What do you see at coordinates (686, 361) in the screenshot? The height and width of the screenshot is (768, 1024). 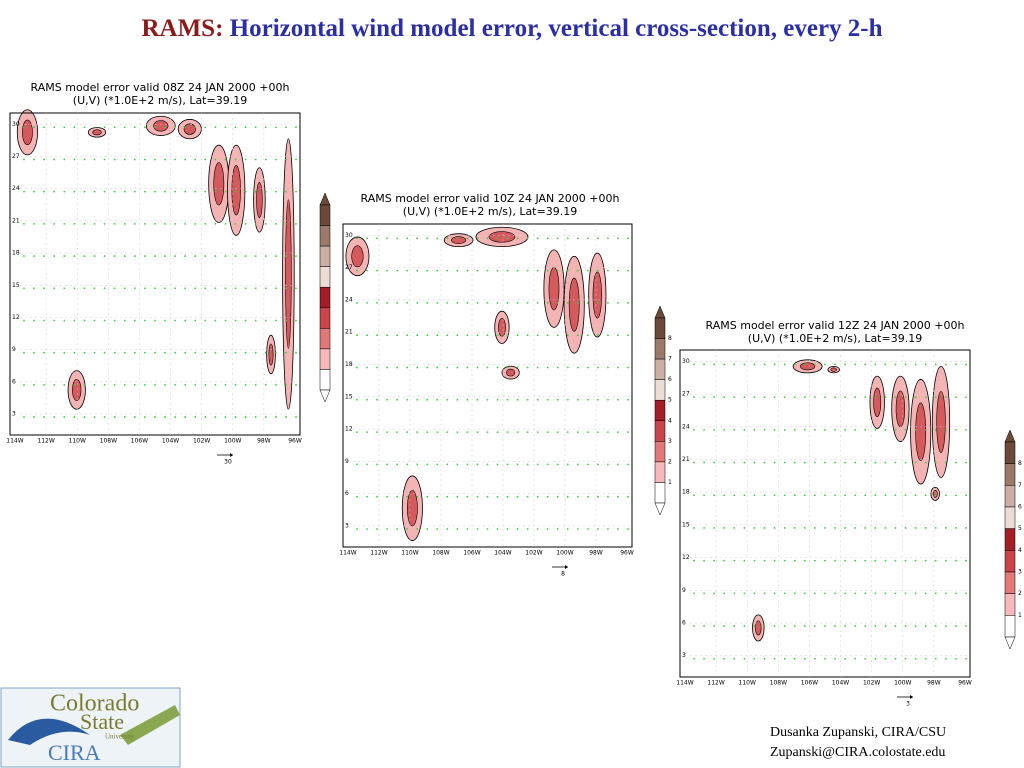 I see `y-tick-label: 30` at bounding box center [686, 361].